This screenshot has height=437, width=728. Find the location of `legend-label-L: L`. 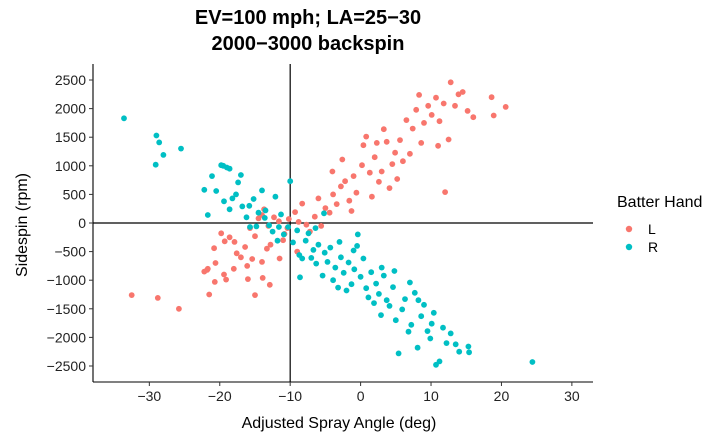

legend-label-L: L is located at coordinates (652, 229).